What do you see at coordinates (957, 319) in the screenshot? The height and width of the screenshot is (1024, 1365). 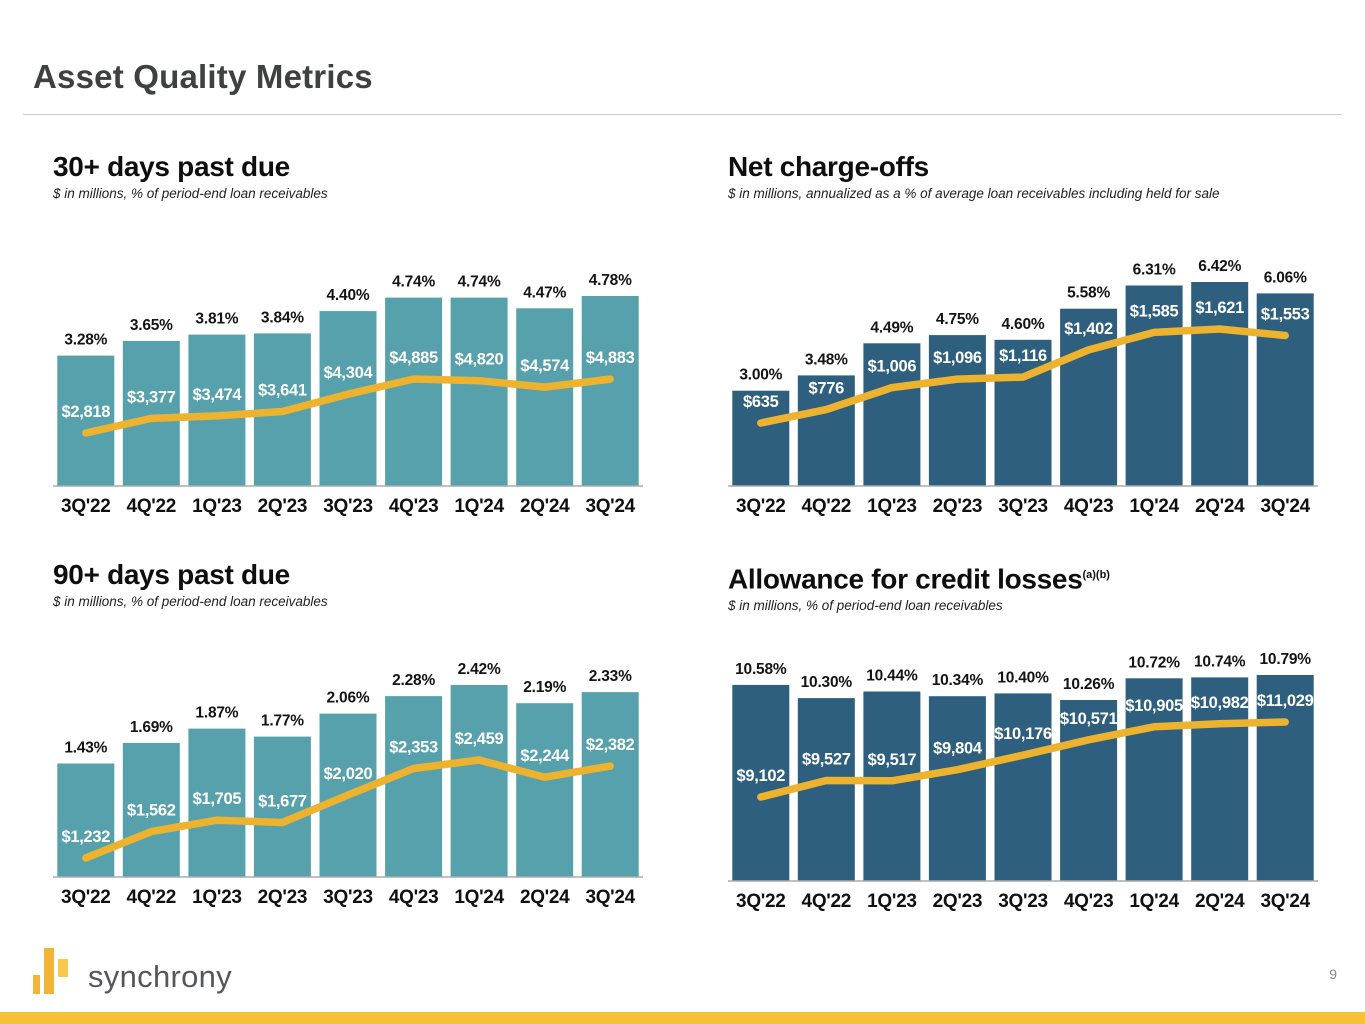 I see `percent-label: 4.75%` at bounding box center [957, 319].